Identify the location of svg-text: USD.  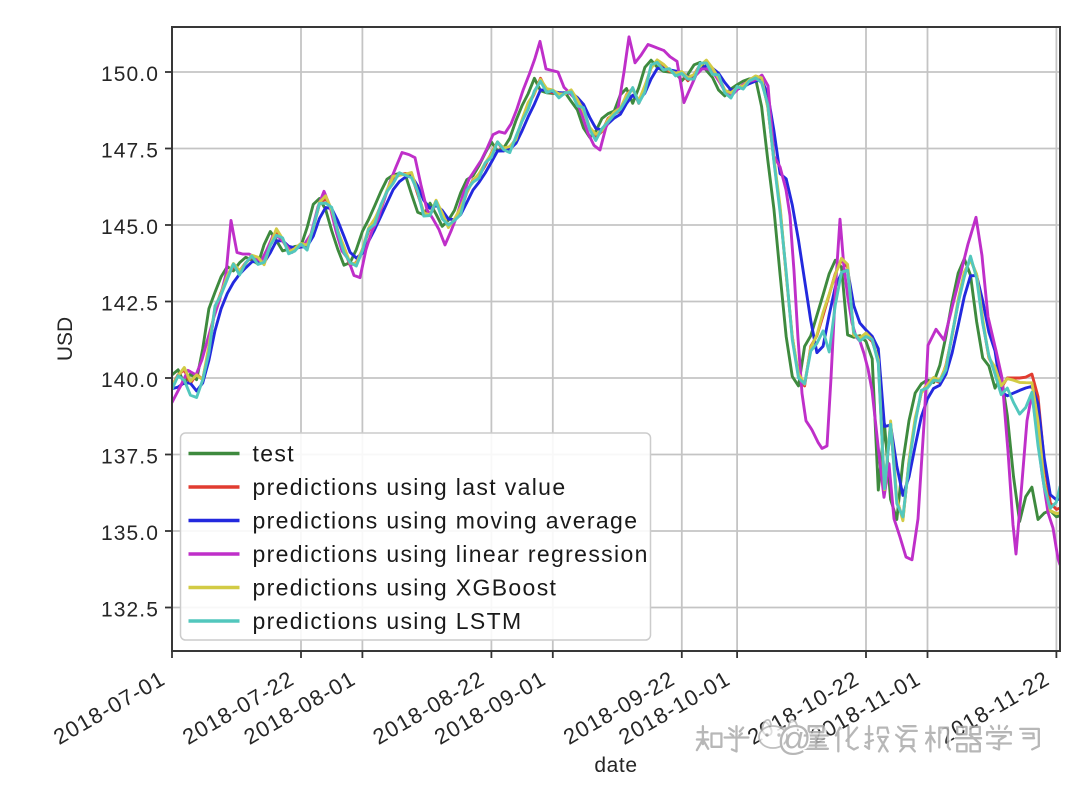
(65, 339).